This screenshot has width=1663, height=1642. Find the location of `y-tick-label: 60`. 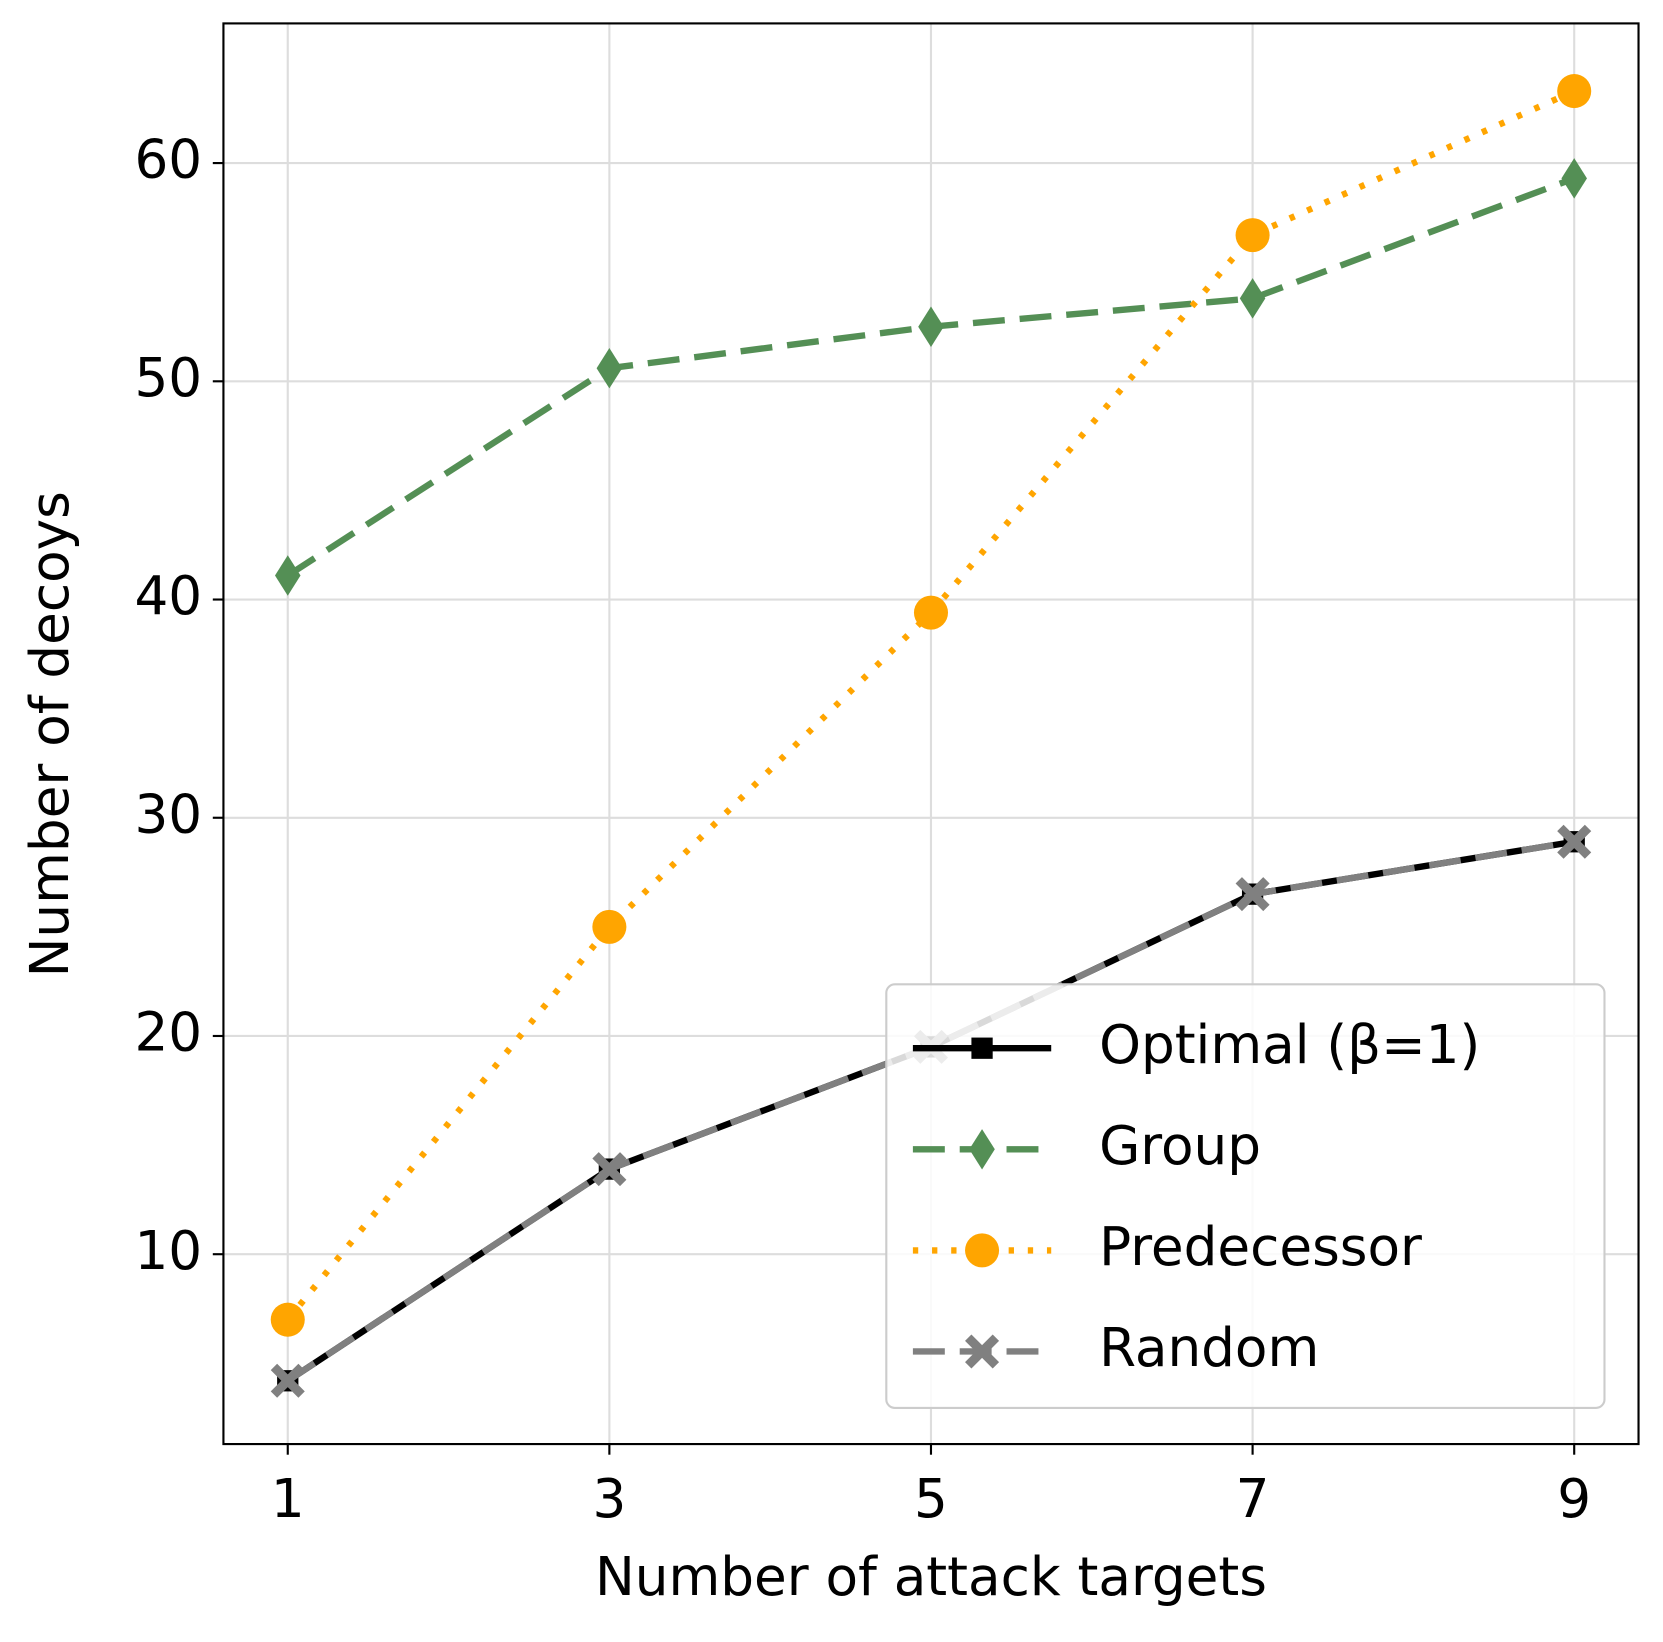

y-tick-label: 60 is located at coordinates (168, 160).